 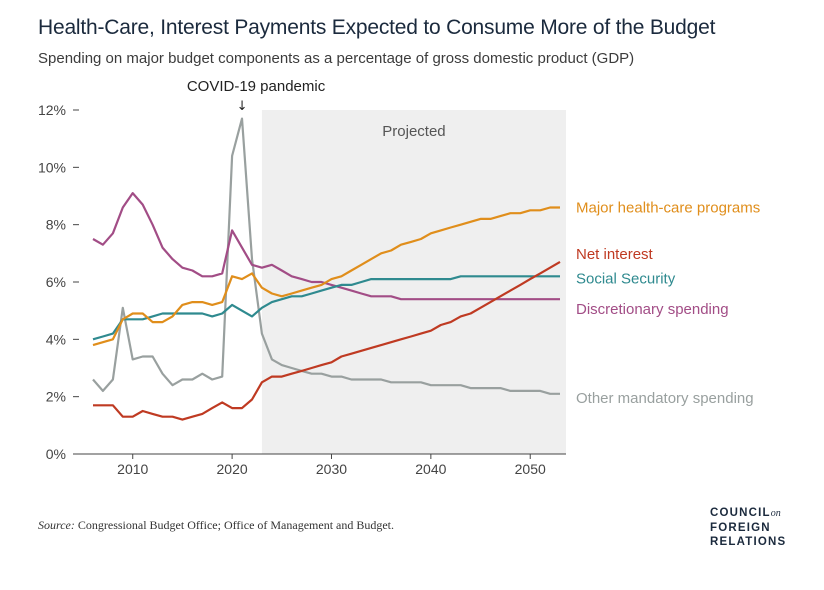 I want to click on y-tick-label: 4%, so click(x=56, y=339).